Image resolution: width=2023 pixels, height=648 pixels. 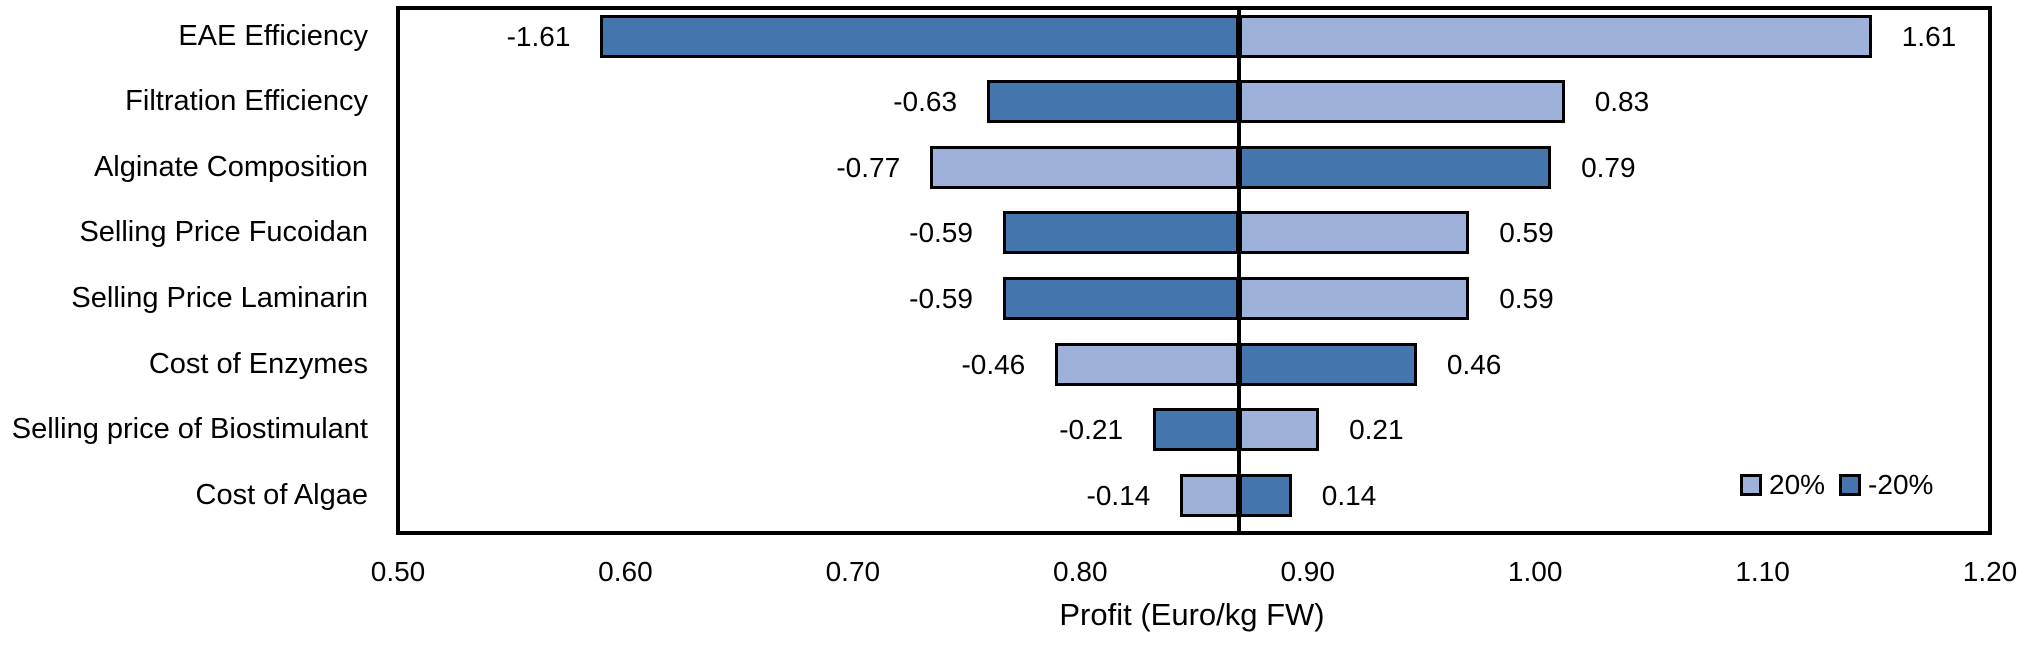 What do you see at coordinates (1239, 270) in the screenshot?
I see `baseline-axis-line` at bounding box center [1239, 270].